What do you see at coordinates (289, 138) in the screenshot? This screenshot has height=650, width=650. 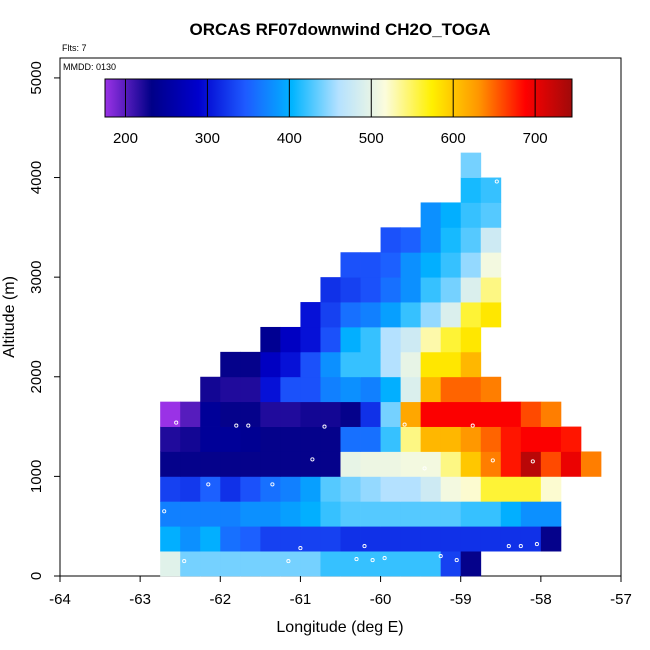 I see `colorbar-tick-label: 400` at bounding box center [289, 138].